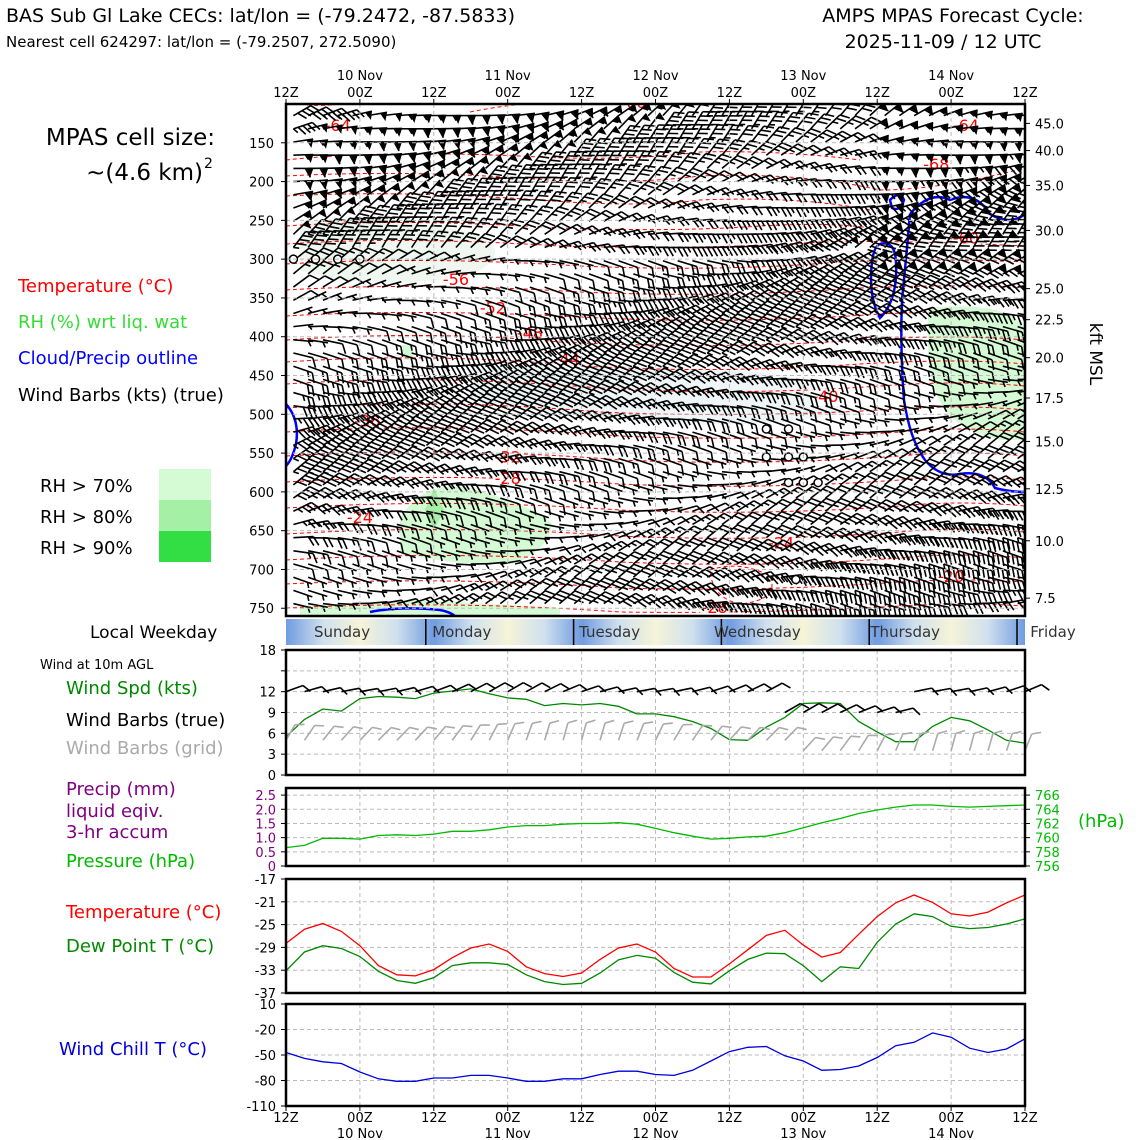  I want to click on temperature-label-bg, so click(965, 239).